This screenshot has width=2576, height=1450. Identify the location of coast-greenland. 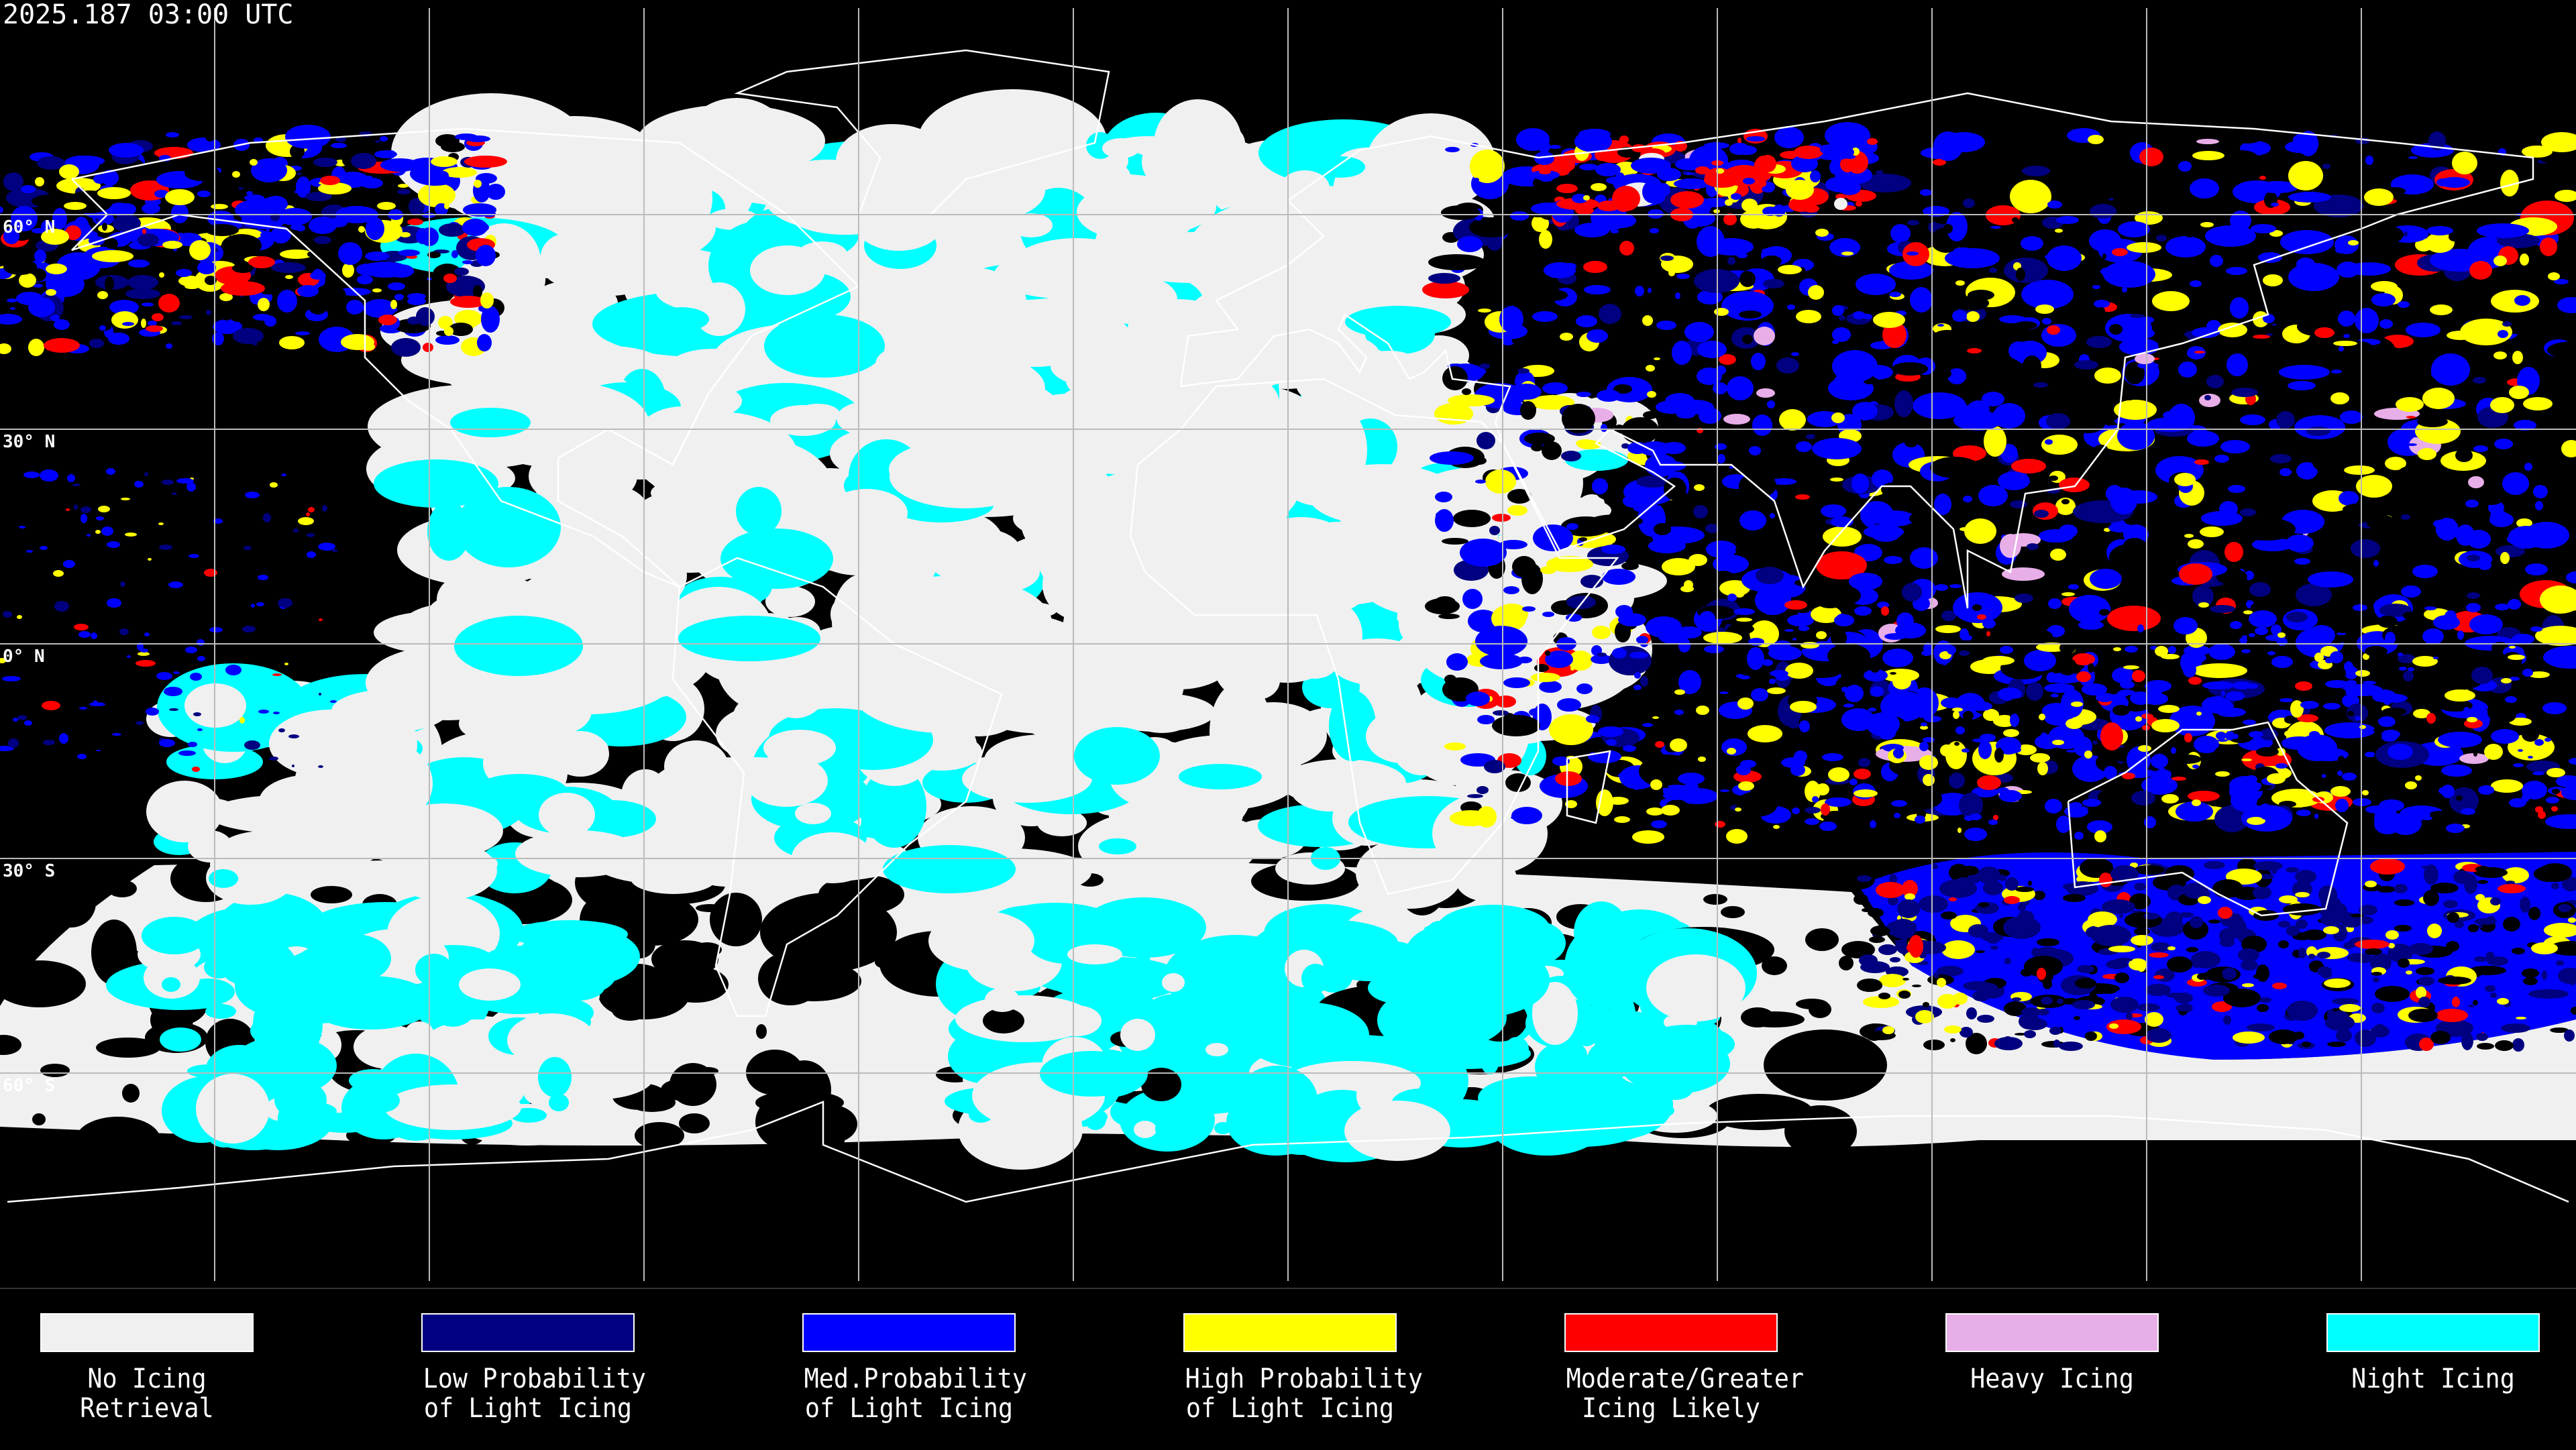
(922, 132).